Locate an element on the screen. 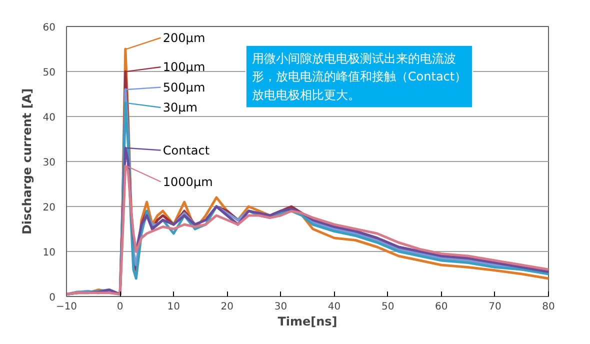  x-tick-label: 0 is located at coordinates (120, 307).